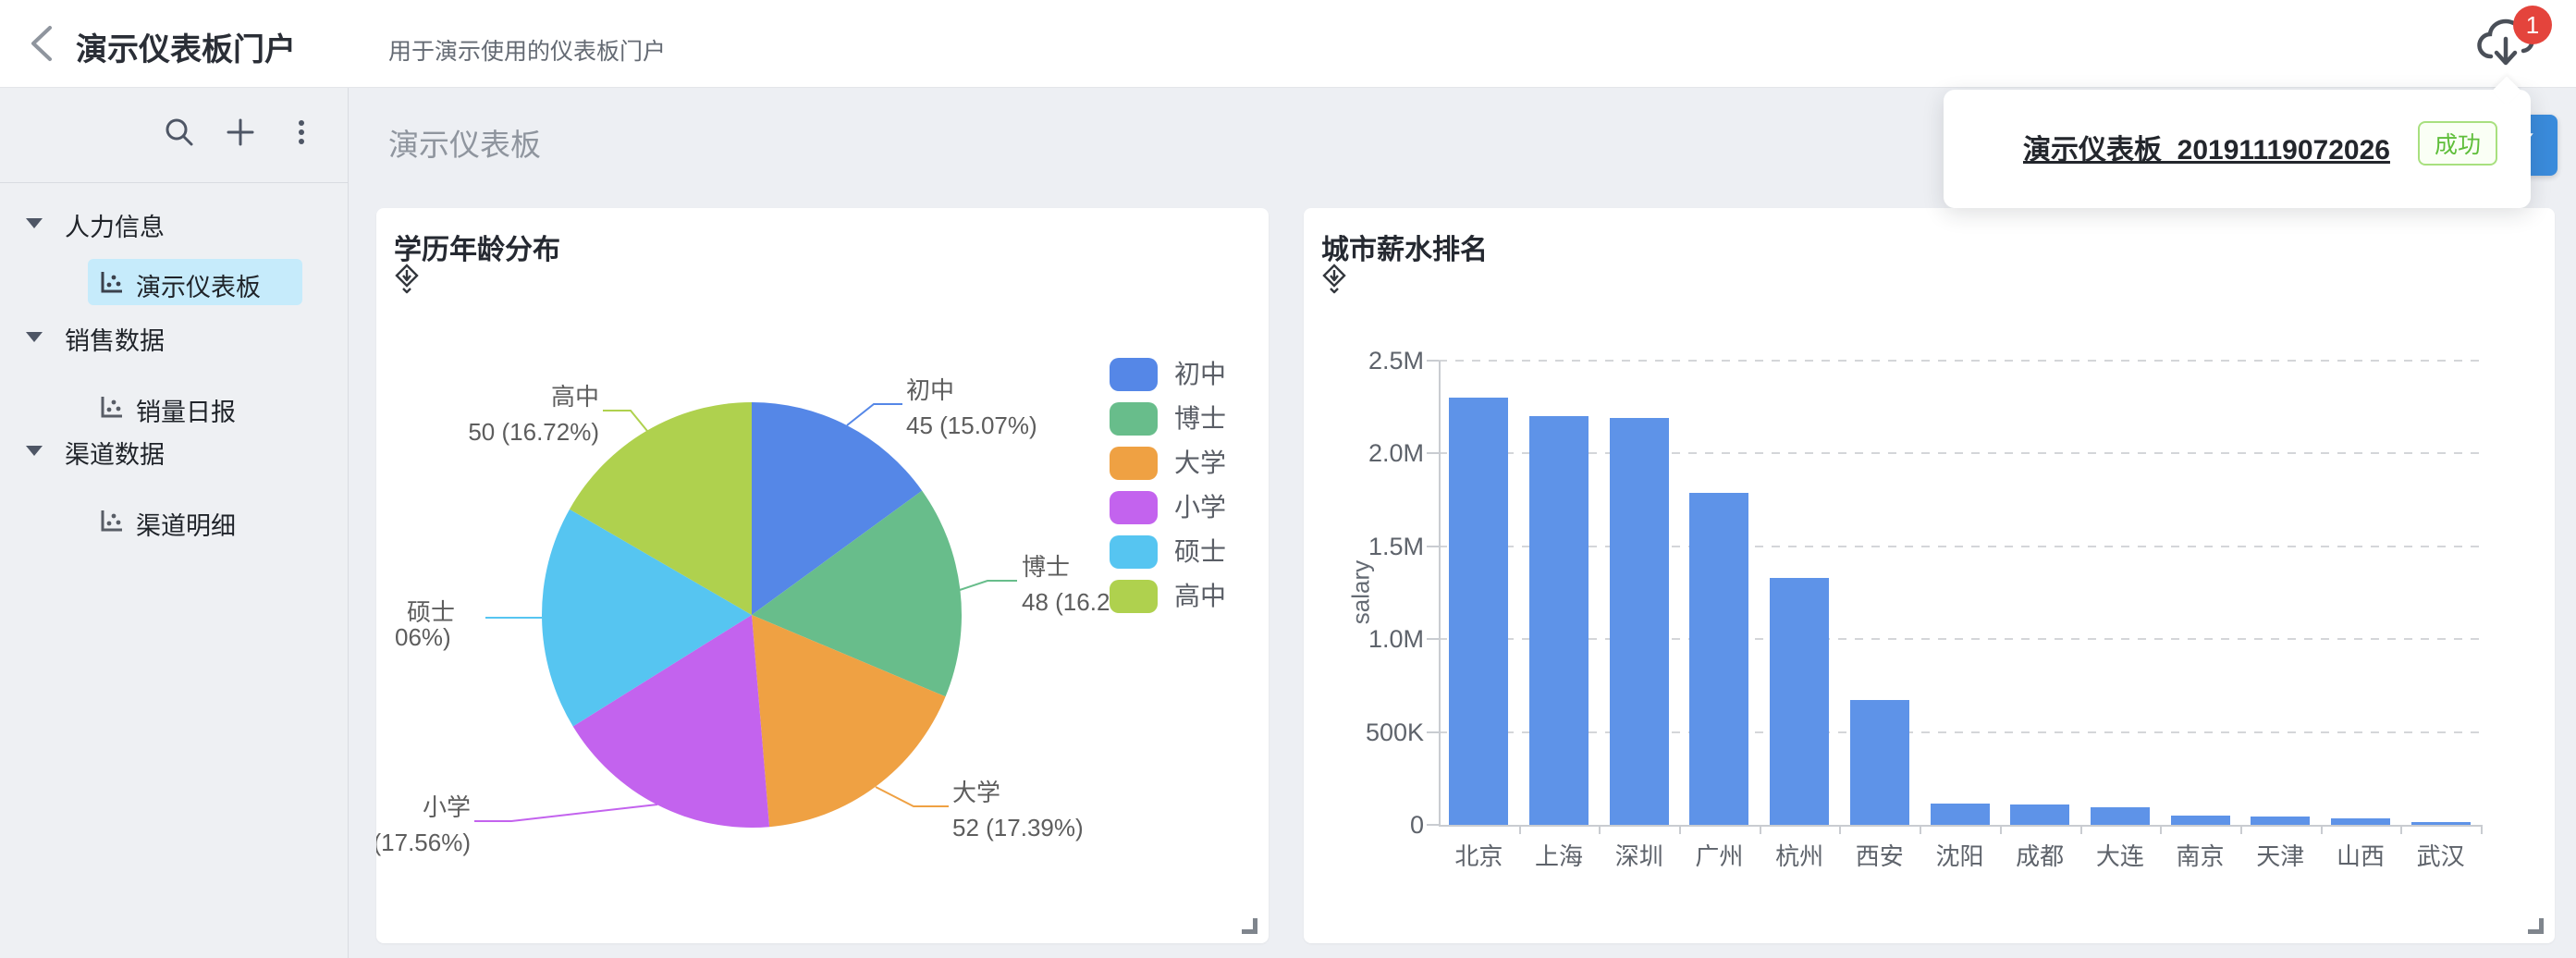 The width and height of the screenshot is (2576, 958). I want to click on x-tick-label: 西安, so click(1879, 856).